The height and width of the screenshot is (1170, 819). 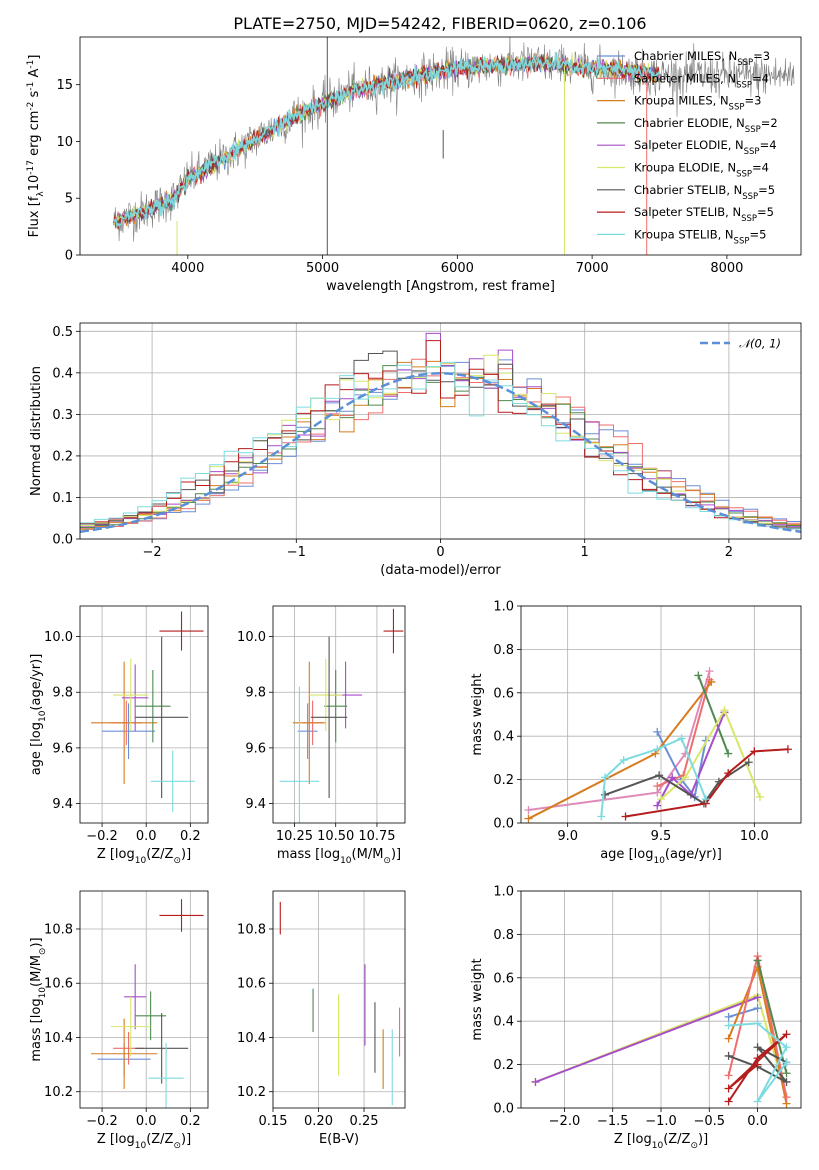 I want to click on label-part: λ, so click(x=41, y=194).